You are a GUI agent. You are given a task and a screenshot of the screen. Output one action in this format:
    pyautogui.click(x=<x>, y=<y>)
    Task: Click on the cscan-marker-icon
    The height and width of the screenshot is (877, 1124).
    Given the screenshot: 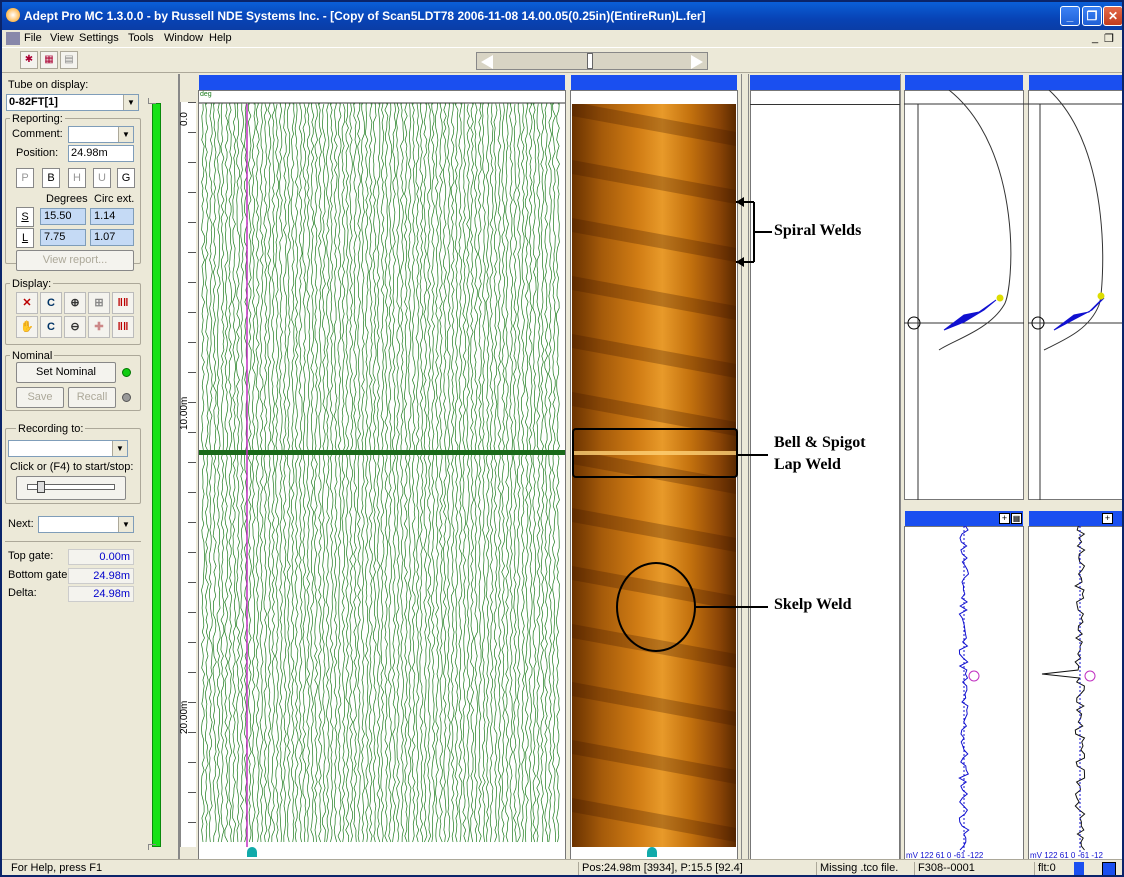 What is the action you would take?
    pyautogui.click(x=652, y=852)
    